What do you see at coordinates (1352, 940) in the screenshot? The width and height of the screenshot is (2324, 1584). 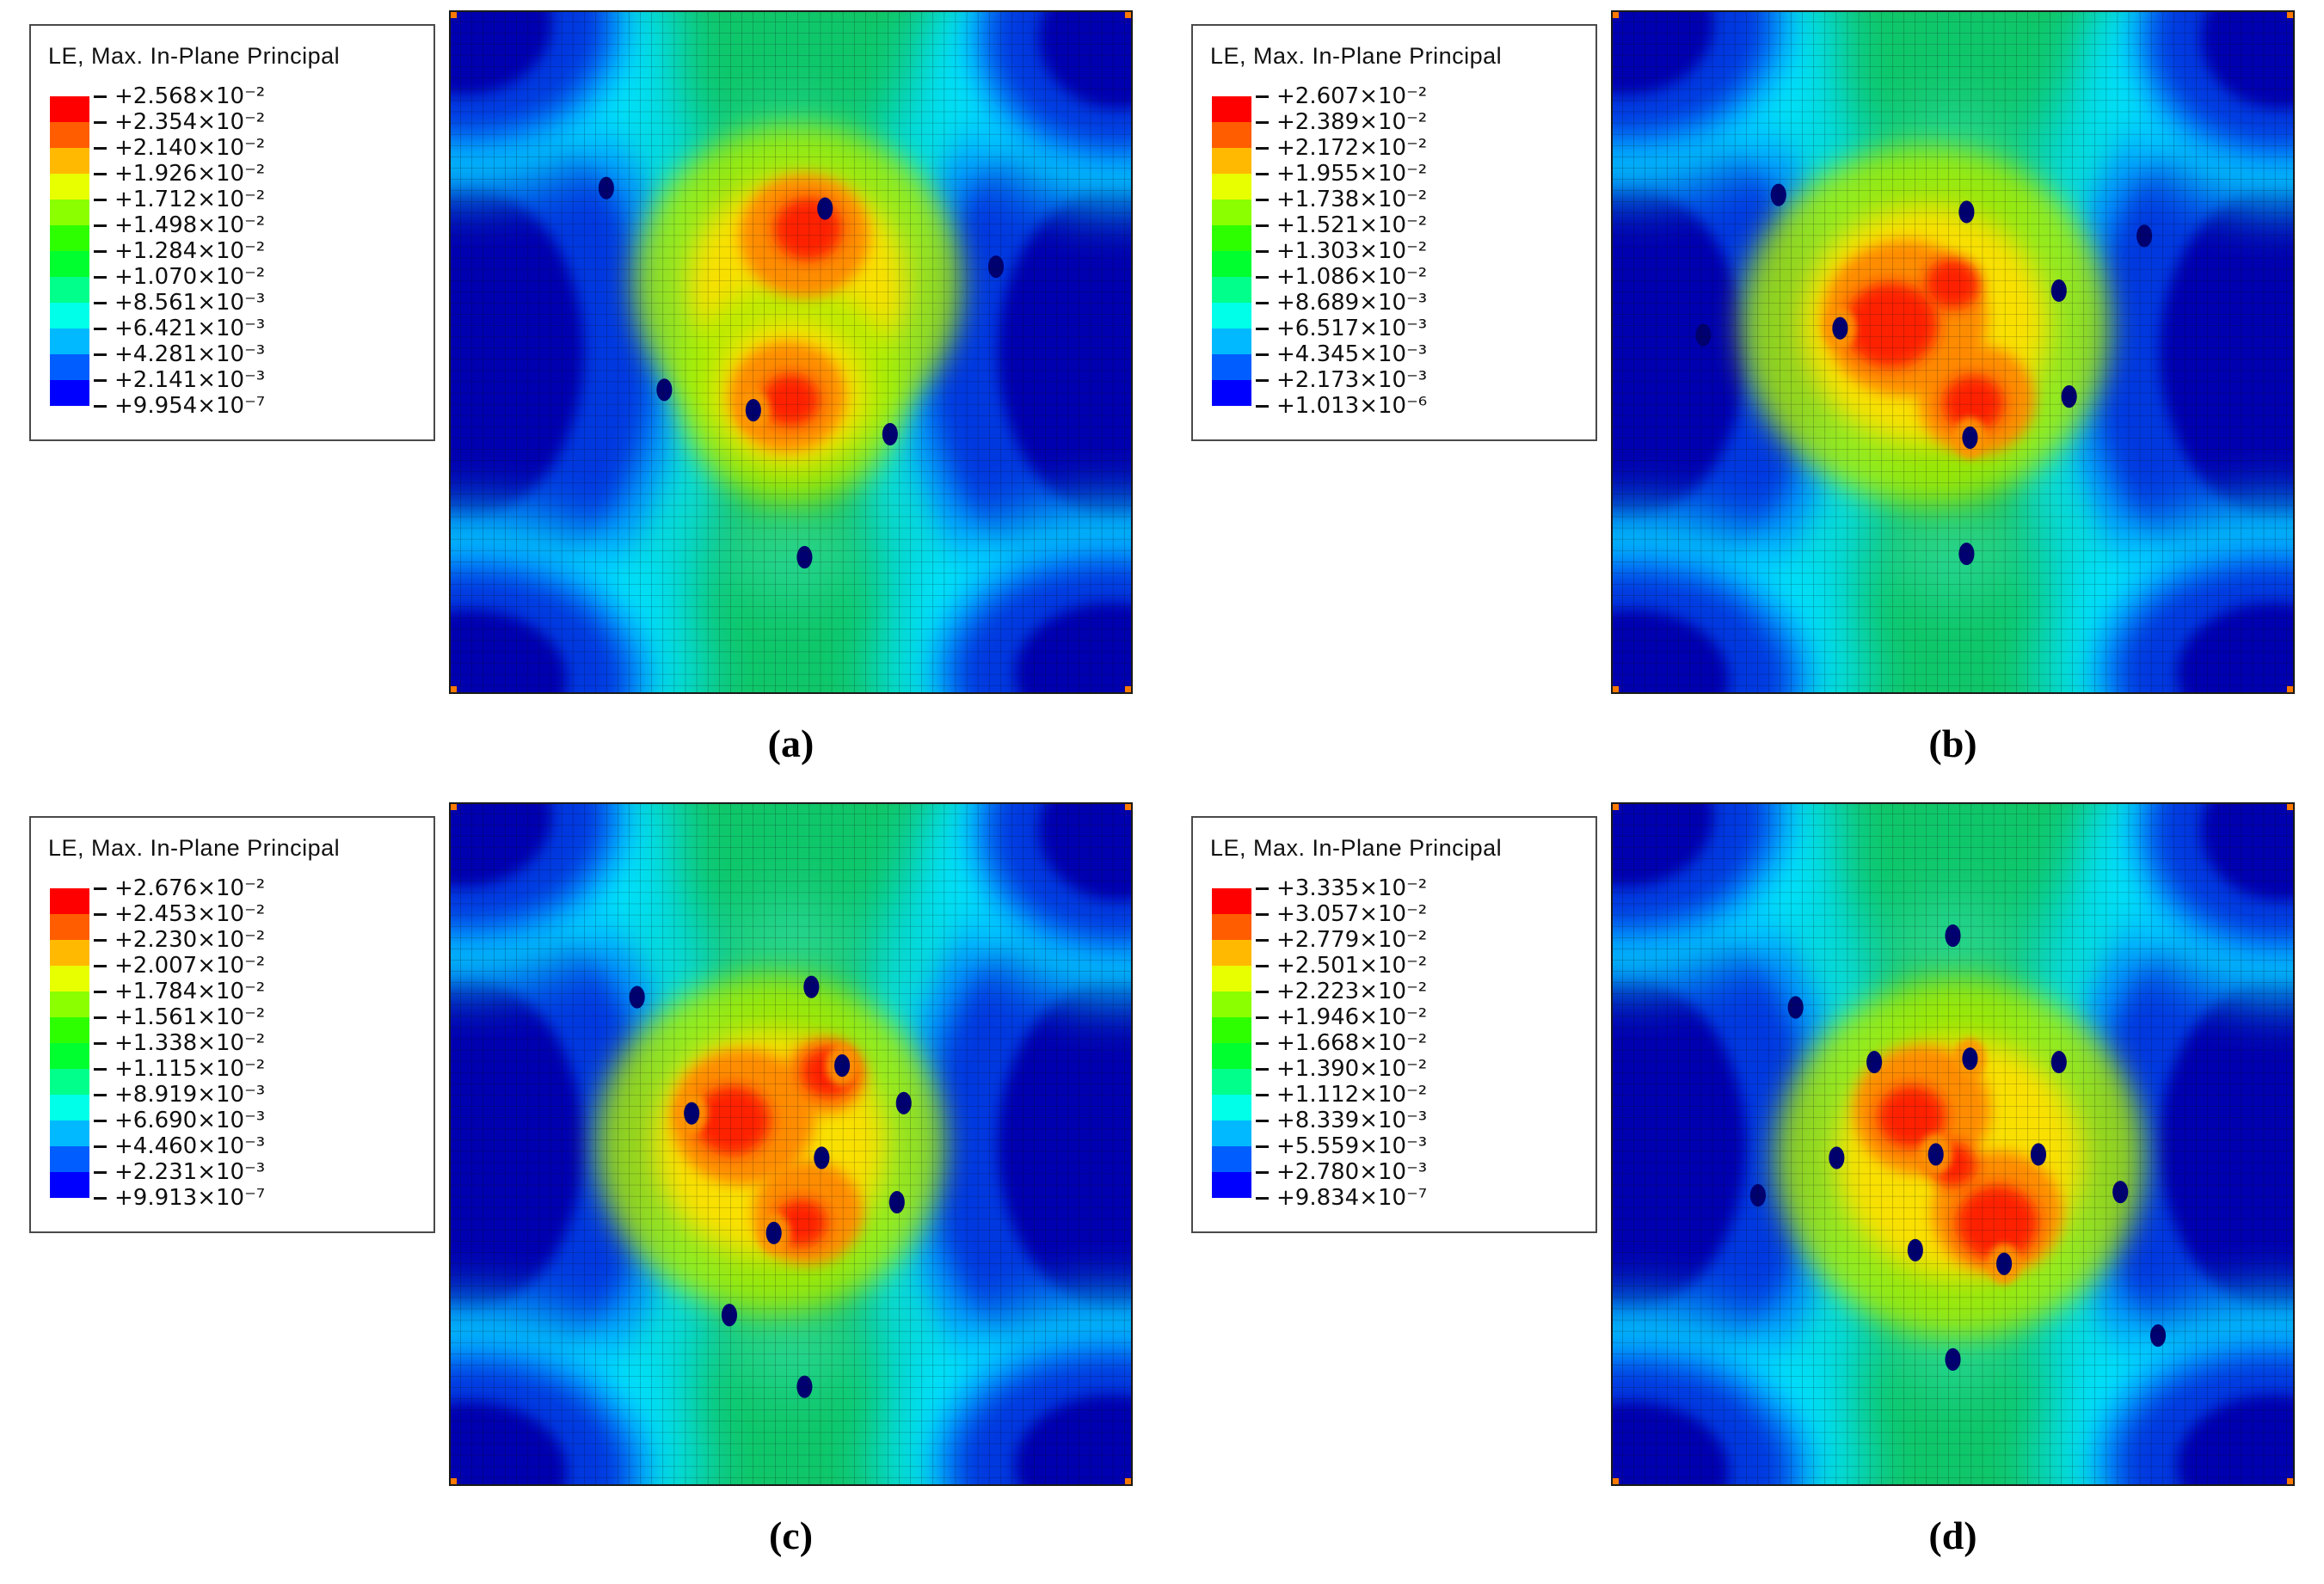 I see `legend-value-label: +2.779×10⁻²` at bounding box center [1352, 940].